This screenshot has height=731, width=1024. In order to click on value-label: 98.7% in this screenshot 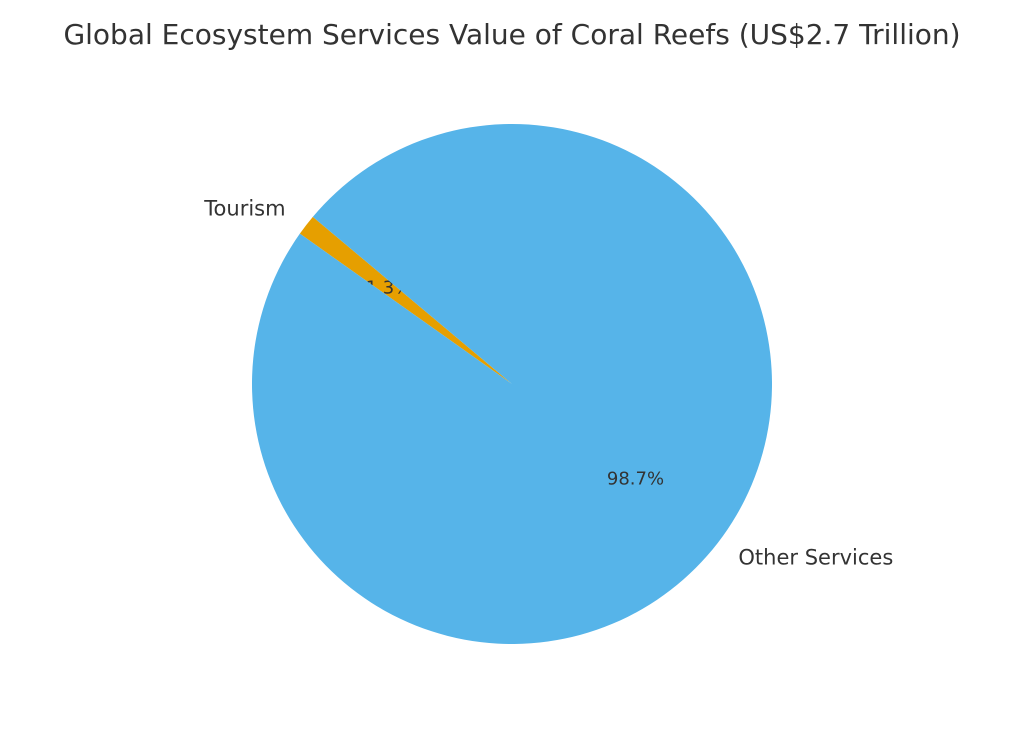, I will do `click(635, 478)`.